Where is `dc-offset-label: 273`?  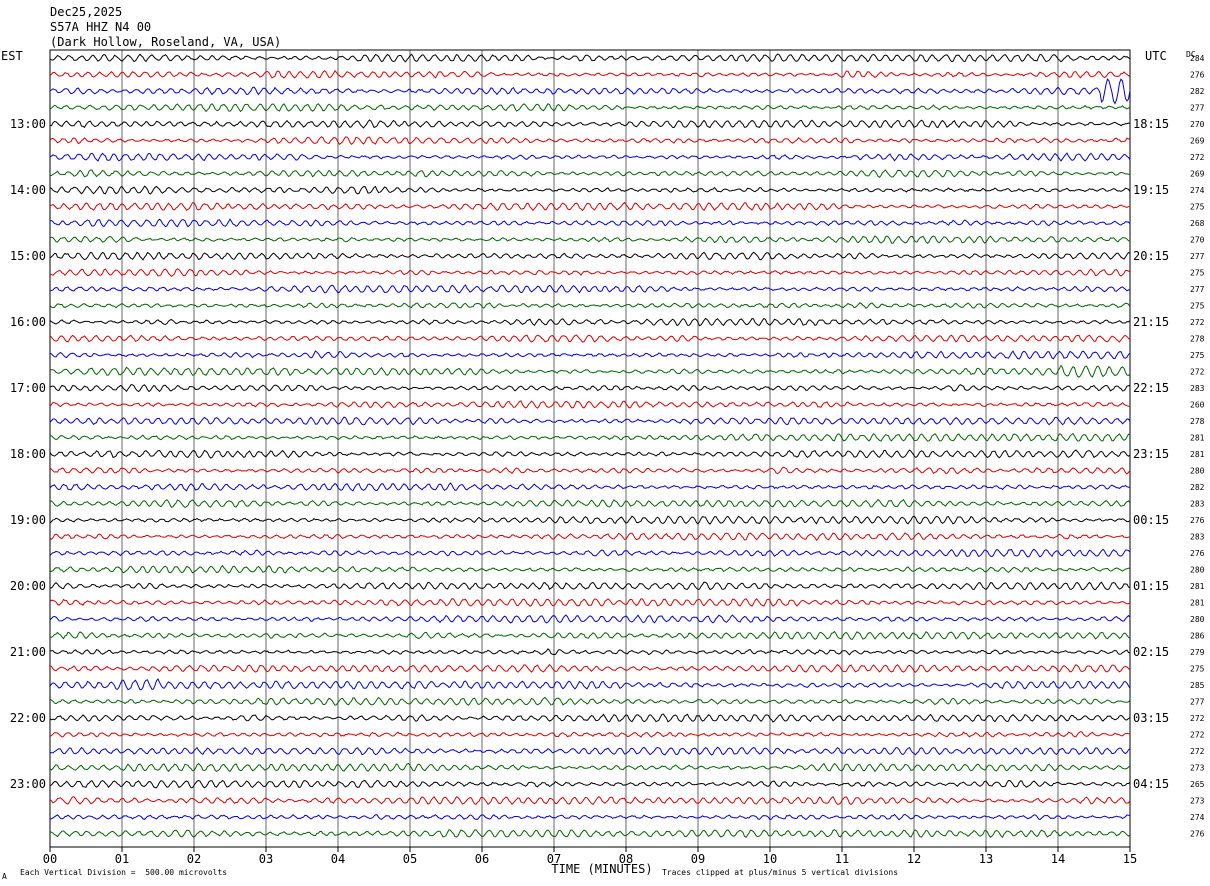
dc-offset-label: 273 is located at coordinates (1197, 768).